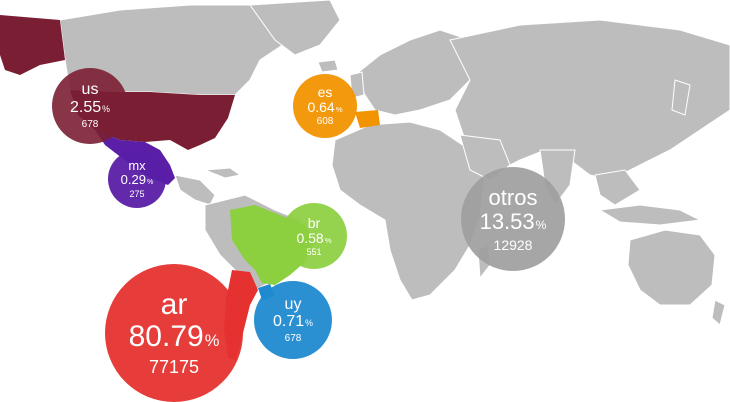 The image size is (730, 402). What do you see at coordinates (513, 197) in the screenshot?
I see `country-code-label: otros` at bounding box center [513, 197].